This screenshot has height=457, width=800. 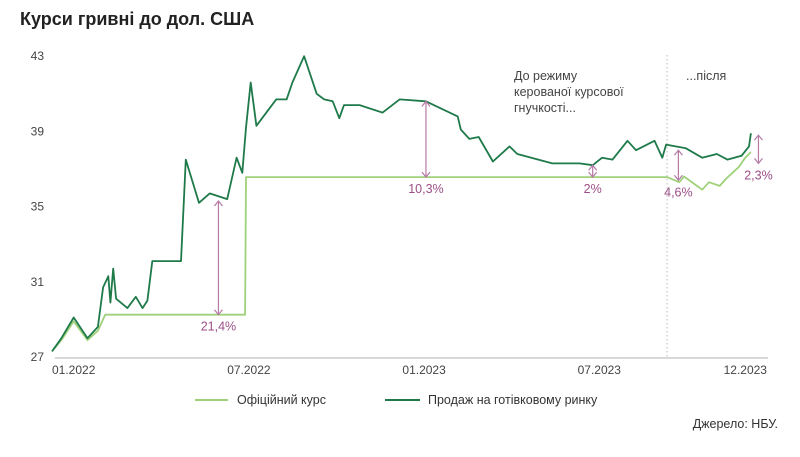 What do you see at coordinates (746, 370) in the screenshot?
I see `x-tick-label: 12.2023` at bounding box center [746, 370].